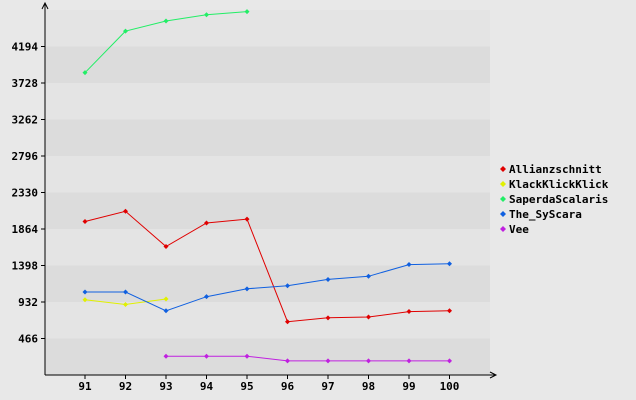 This screenshot has width=636, height=400. What do you see at coordinates (28, 302) in the screenshot?
I see `y-tick-label: 932` at bounding box center [28, 302].